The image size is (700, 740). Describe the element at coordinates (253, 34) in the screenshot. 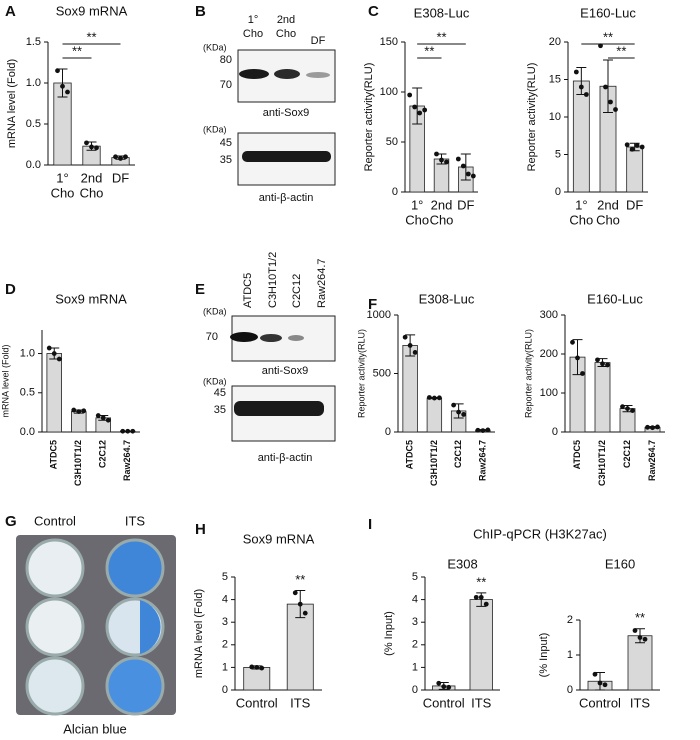

I see `lane-label: Cho` at that location.